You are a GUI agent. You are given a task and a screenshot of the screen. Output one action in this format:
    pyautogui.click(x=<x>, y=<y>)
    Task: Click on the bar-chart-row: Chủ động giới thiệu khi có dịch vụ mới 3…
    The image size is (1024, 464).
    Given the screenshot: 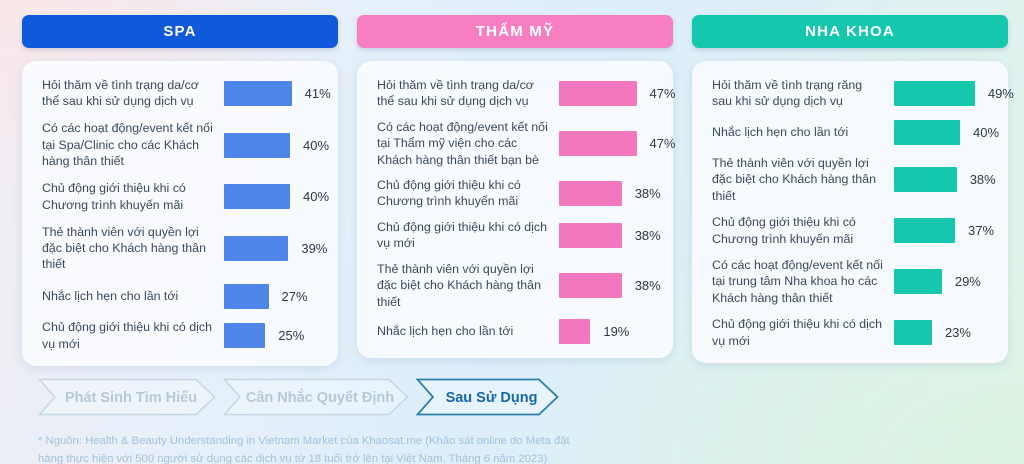 What is the action you would take?
    pyautogui.click(x=519, y=235)
    